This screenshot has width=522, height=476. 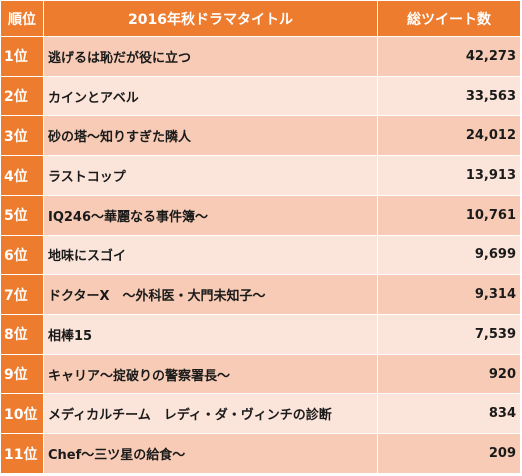 I want to click on rank-cell: 11位, so click(x=22, y=453).